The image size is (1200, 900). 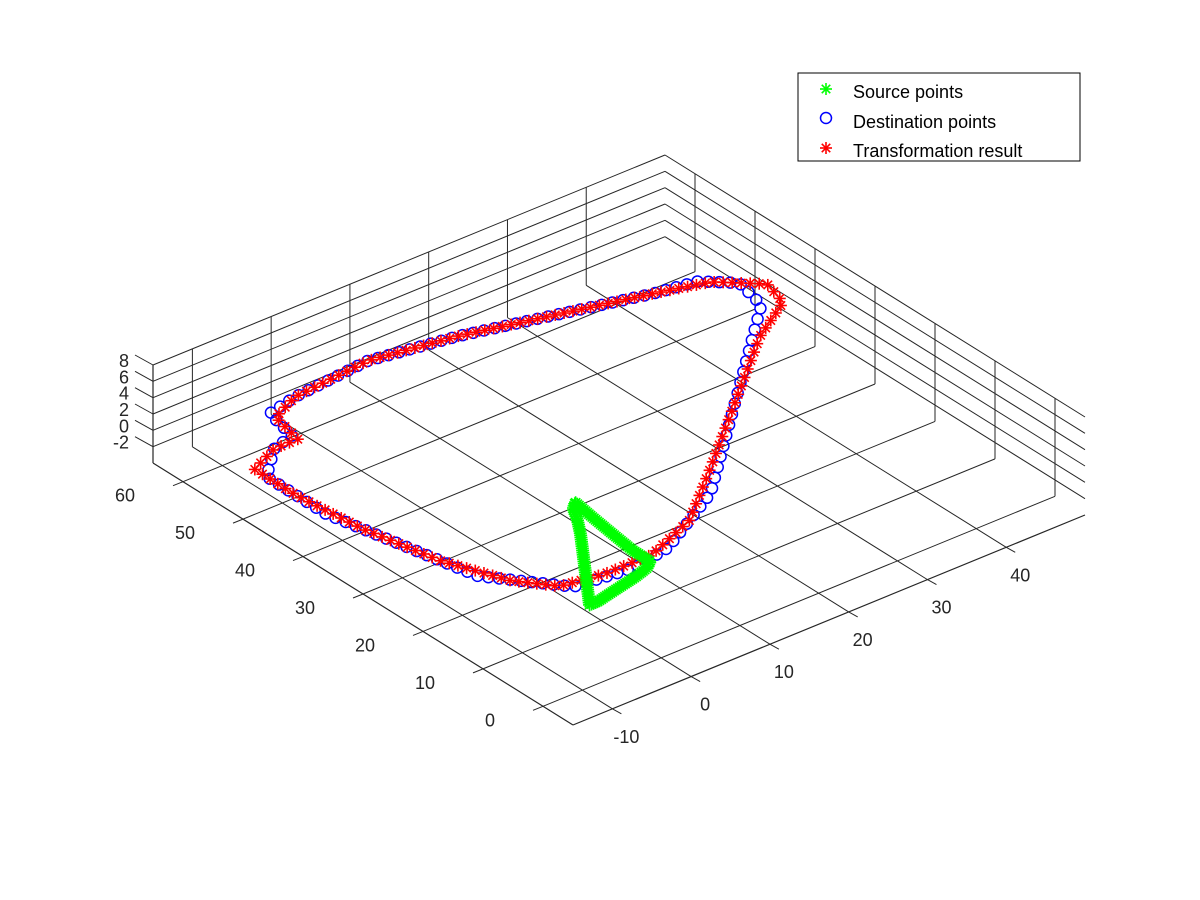 What do you see at coordinates (124, 377) in the screenshot?
I see `z-tick-label: 6` at bounding box center [124, 377].